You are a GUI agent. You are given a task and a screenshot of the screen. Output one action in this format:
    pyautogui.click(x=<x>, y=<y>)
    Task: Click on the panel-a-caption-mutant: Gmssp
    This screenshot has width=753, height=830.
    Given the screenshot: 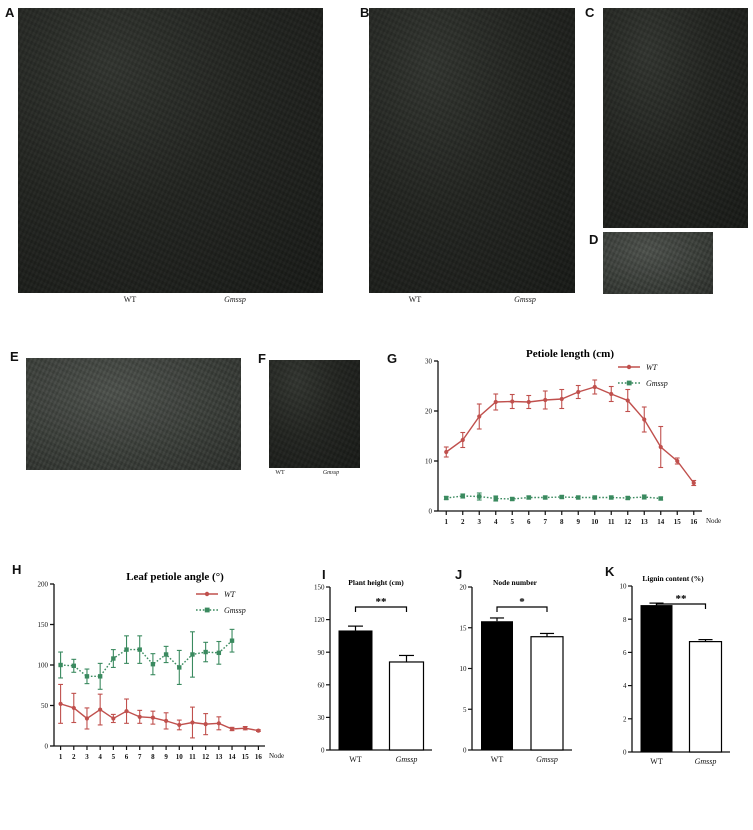 What is the action you would take?
    pyautogui.click(x=235, y=299)
    